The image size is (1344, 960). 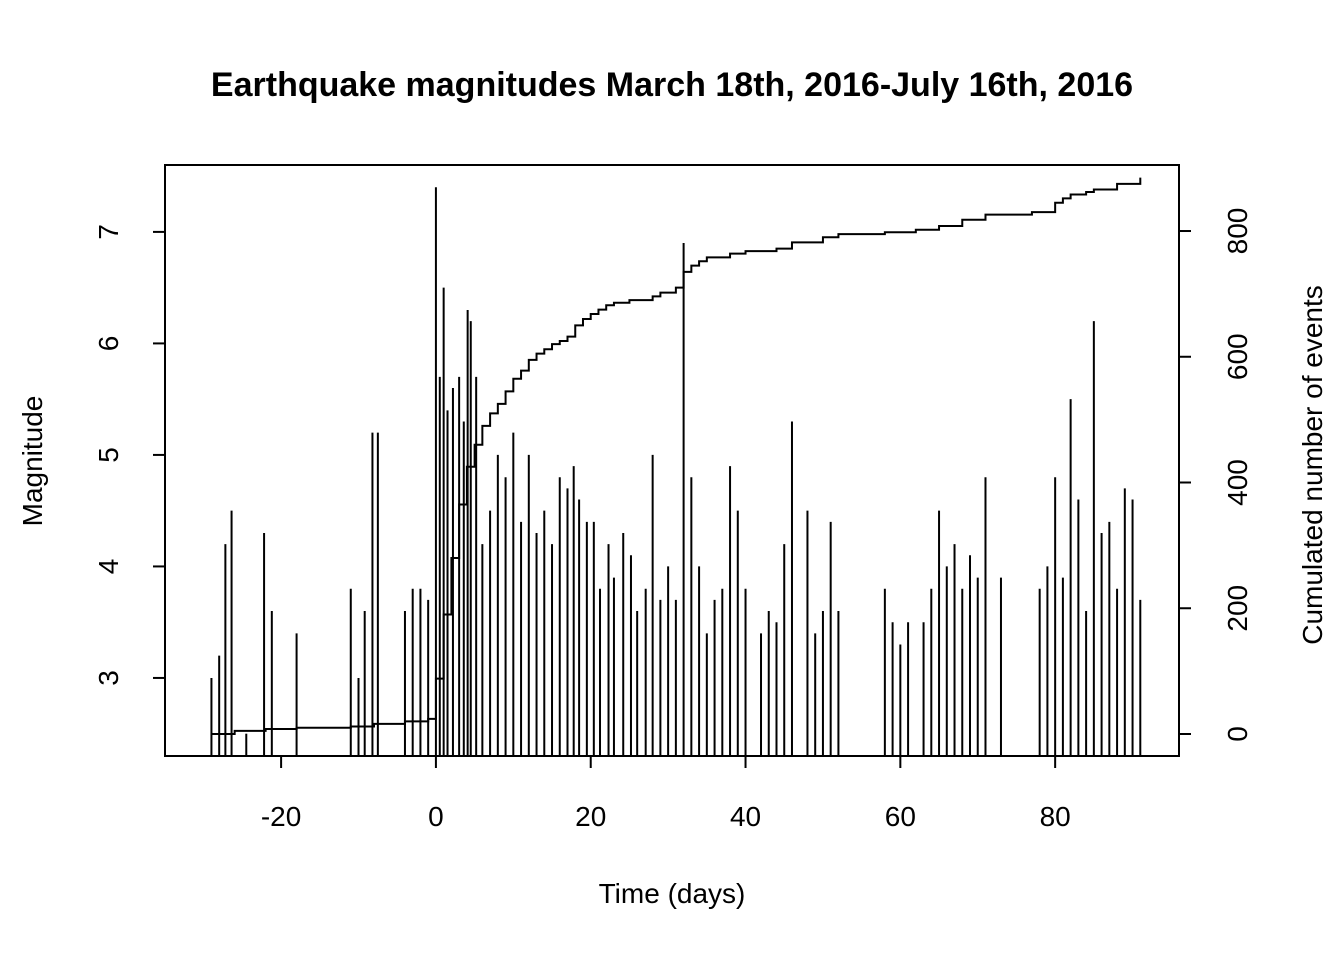 What do you see at coordinates (436, 816) in the screenshot?
I see `x-tick-label: 0` at bounding box center [436, 816].